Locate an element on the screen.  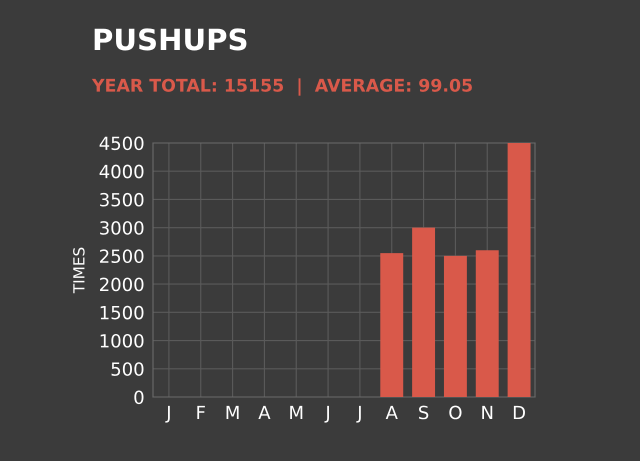
y-tick-label: 2500 is located at coordinates (122, 256).